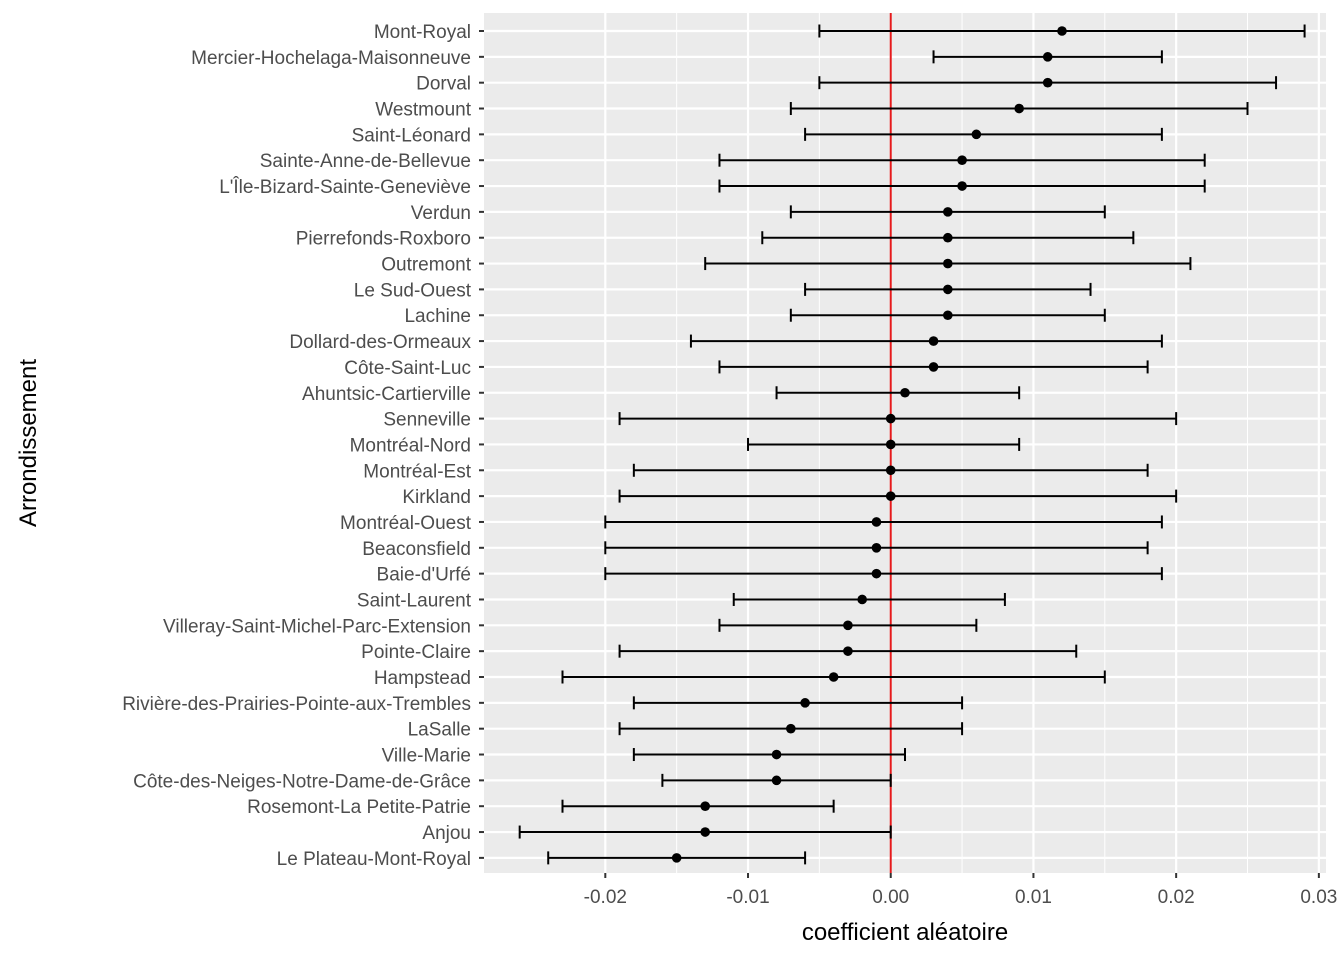 The width and height of the screenshot is (1344, 960). I want to click on x-tick-label: 0.01, so click(1033, 897).